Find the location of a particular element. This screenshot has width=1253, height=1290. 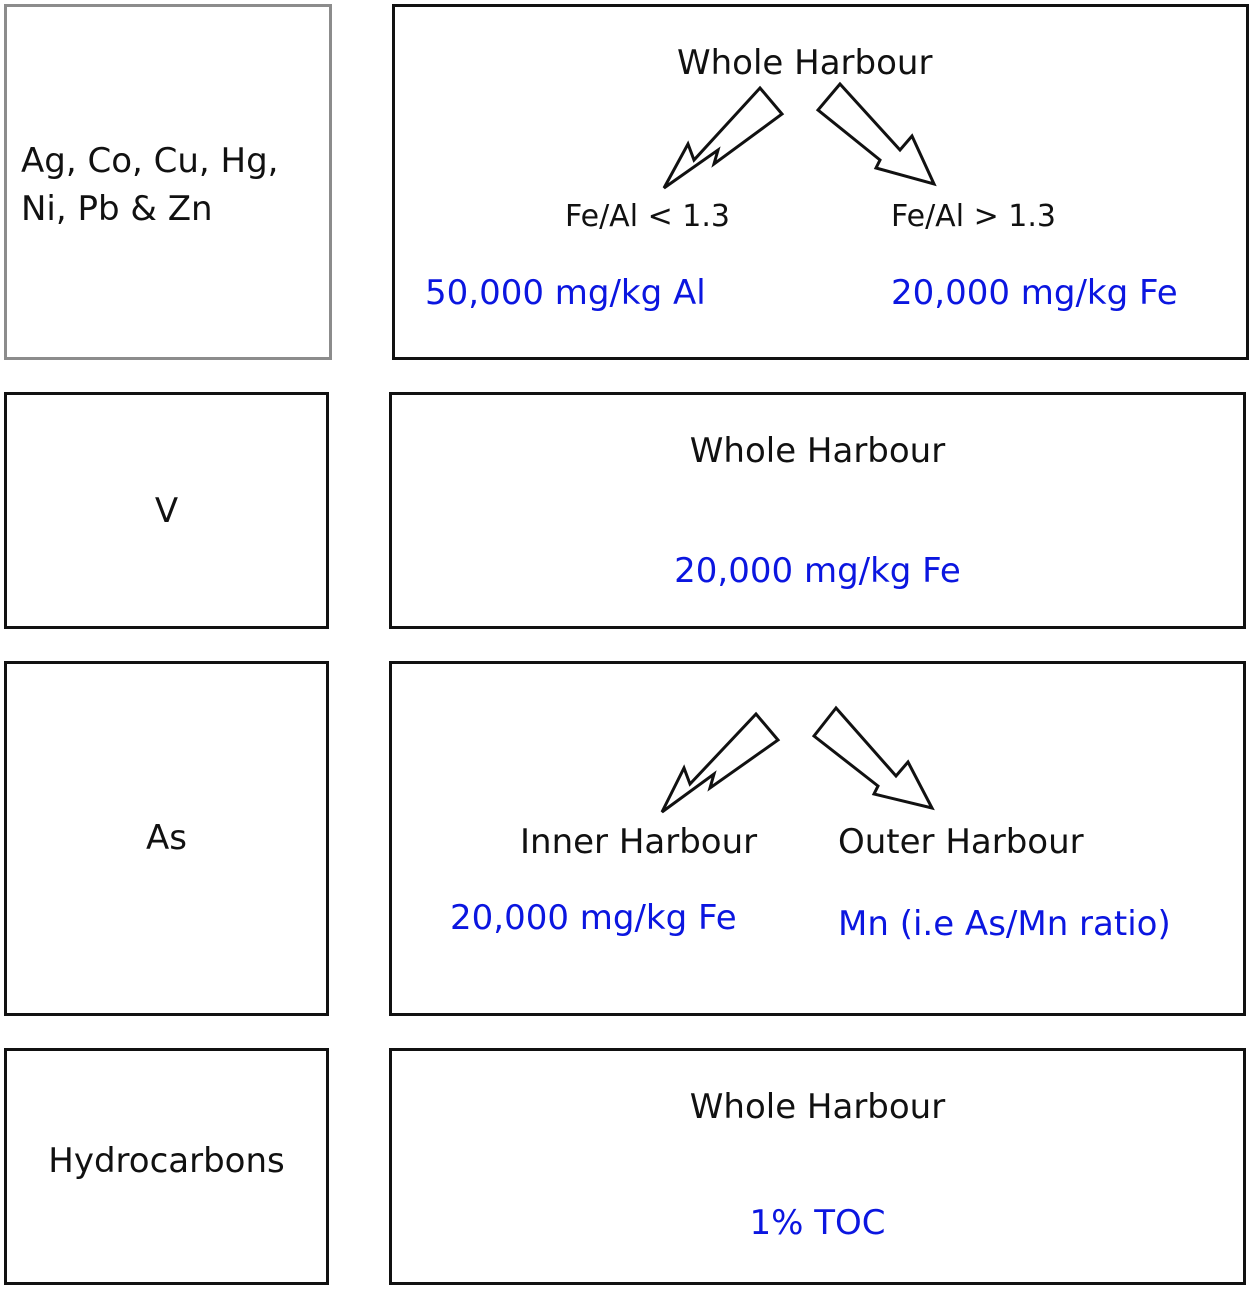

row3-label-box: As is located at coordinates (166, 838).